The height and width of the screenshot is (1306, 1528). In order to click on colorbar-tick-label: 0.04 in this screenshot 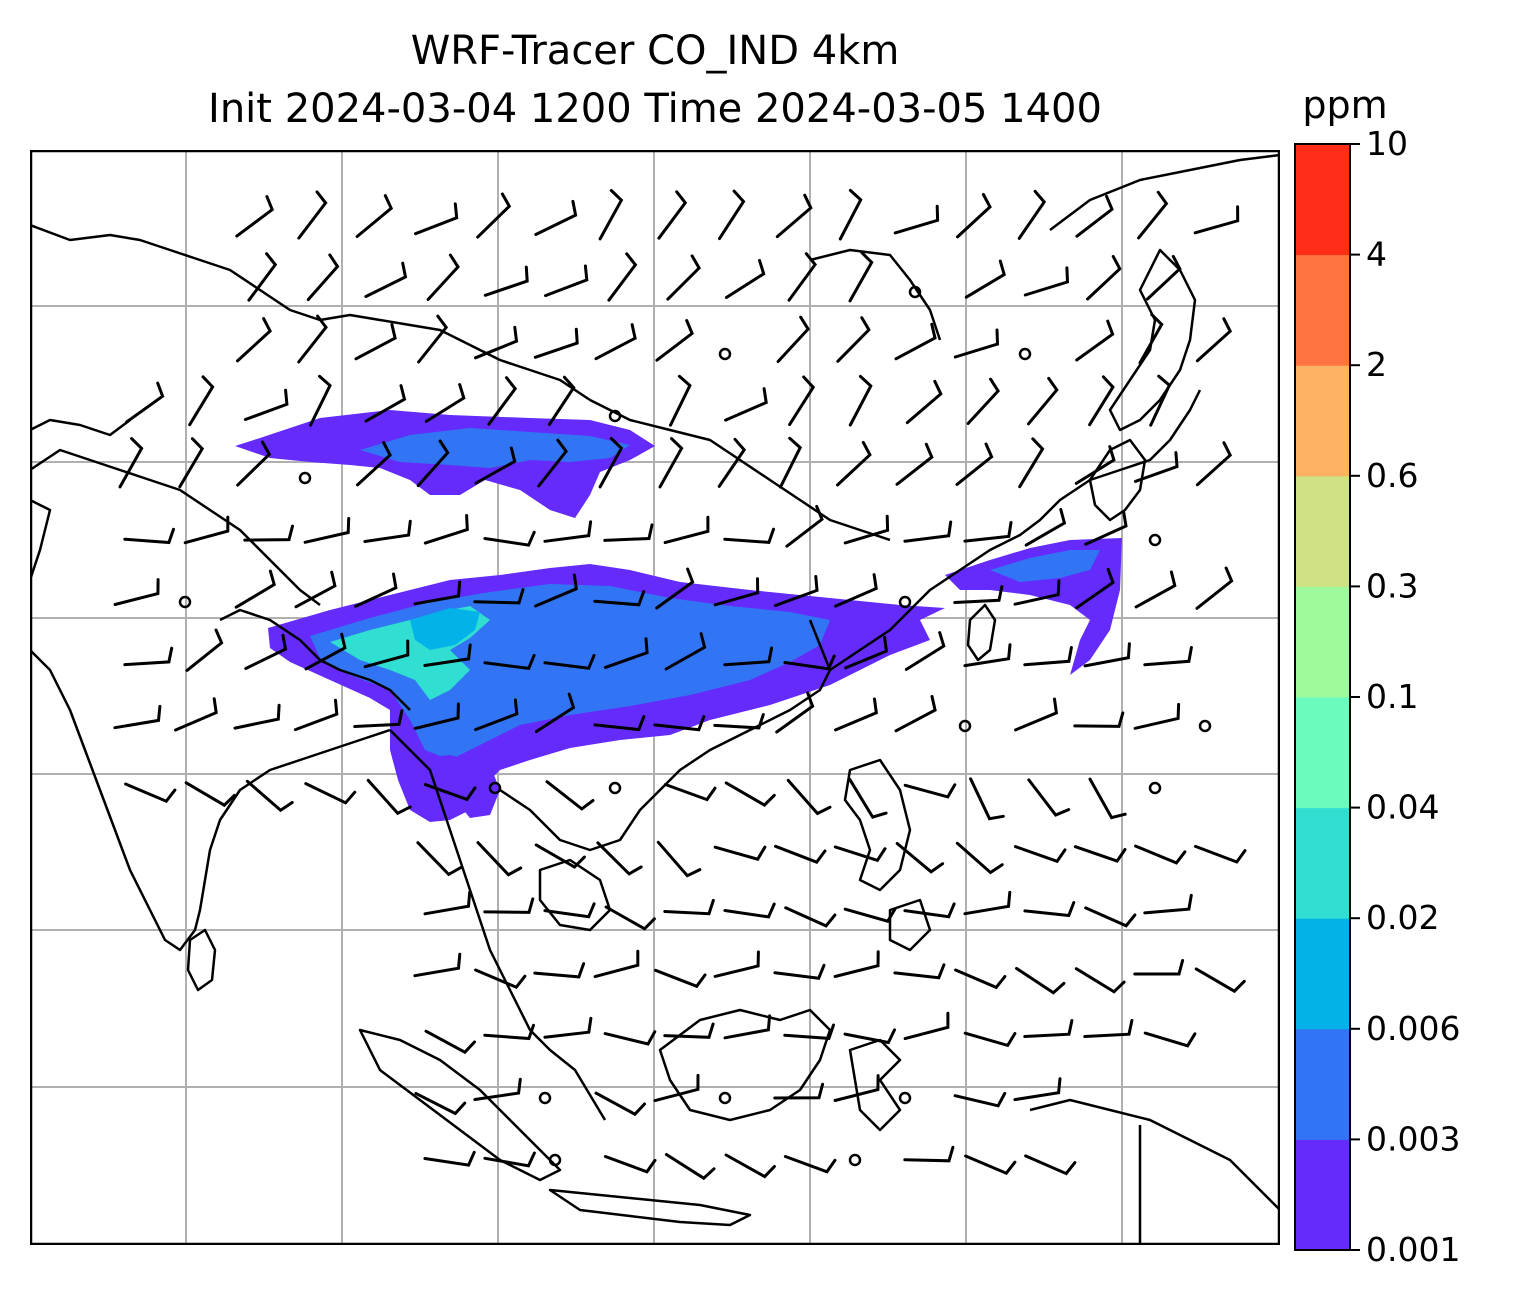, I will do `click(1402, 807)`.